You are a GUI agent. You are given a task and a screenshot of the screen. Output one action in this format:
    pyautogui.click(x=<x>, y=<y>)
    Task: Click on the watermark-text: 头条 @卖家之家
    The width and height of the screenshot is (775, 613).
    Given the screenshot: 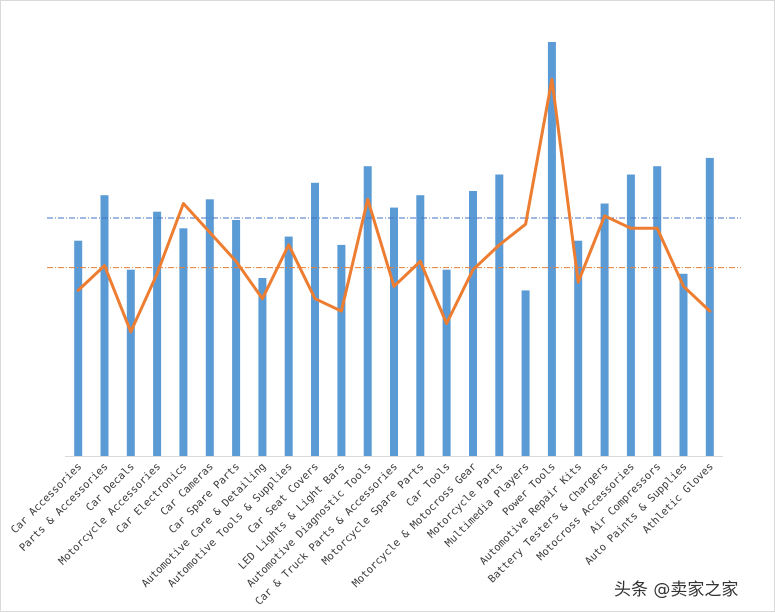 What is the action you would take?
    pyautogui.click(x=676, y=590)
    